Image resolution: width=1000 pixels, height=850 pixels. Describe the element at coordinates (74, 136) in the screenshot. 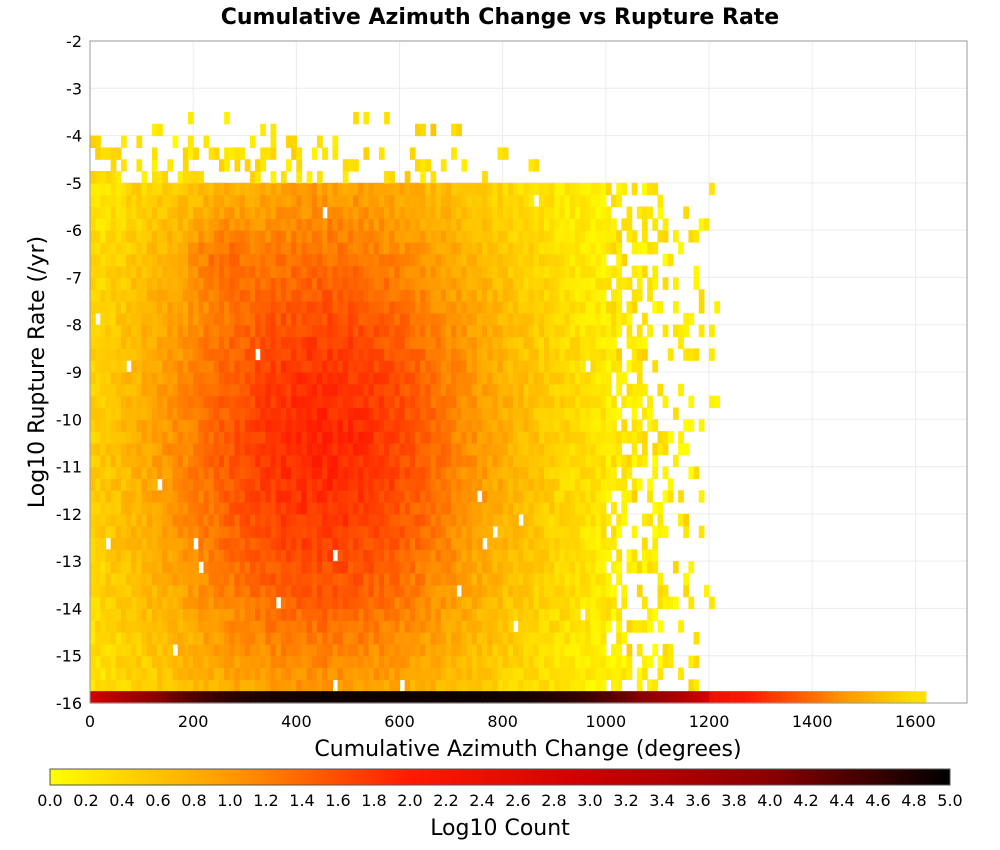

I see `y-tick-label: -4` at that location.